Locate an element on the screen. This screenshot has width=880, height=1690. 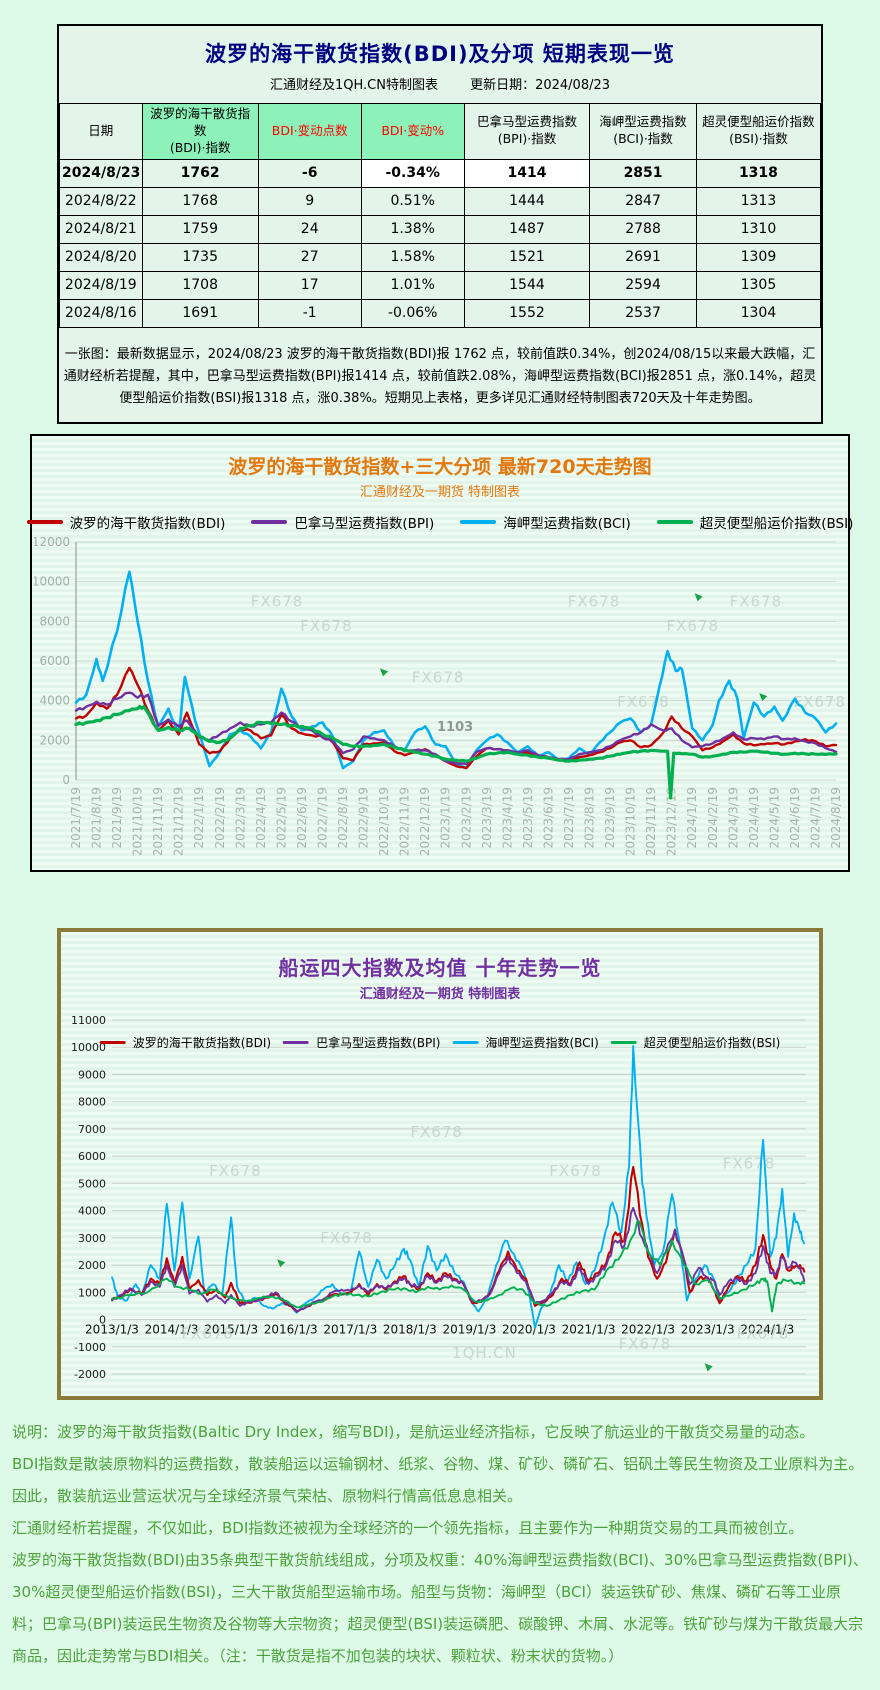
series-line-bpi is located at coordinates (458, 1259).